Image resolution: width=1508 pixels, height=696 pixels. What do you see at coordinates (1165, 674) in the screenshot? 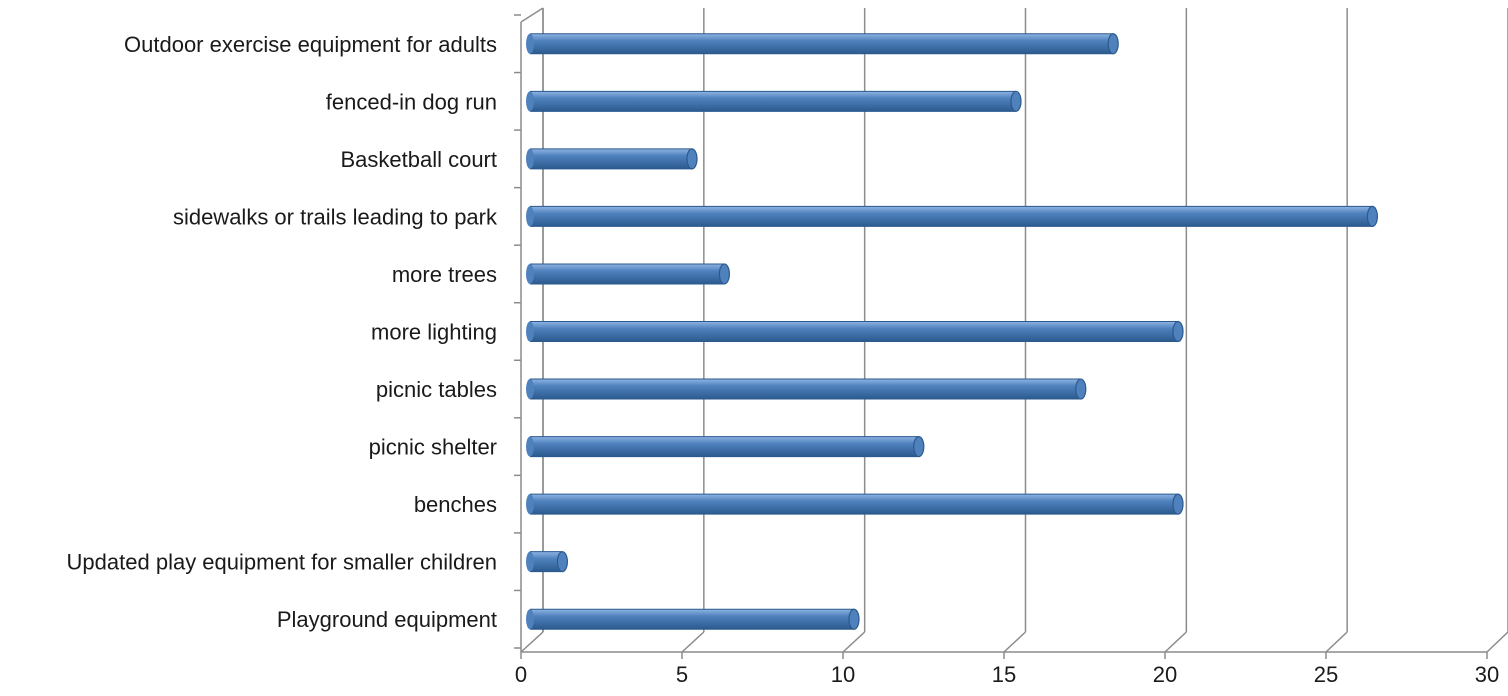
I see `x-tick-label: 20` at bounding box center [1165, 674].